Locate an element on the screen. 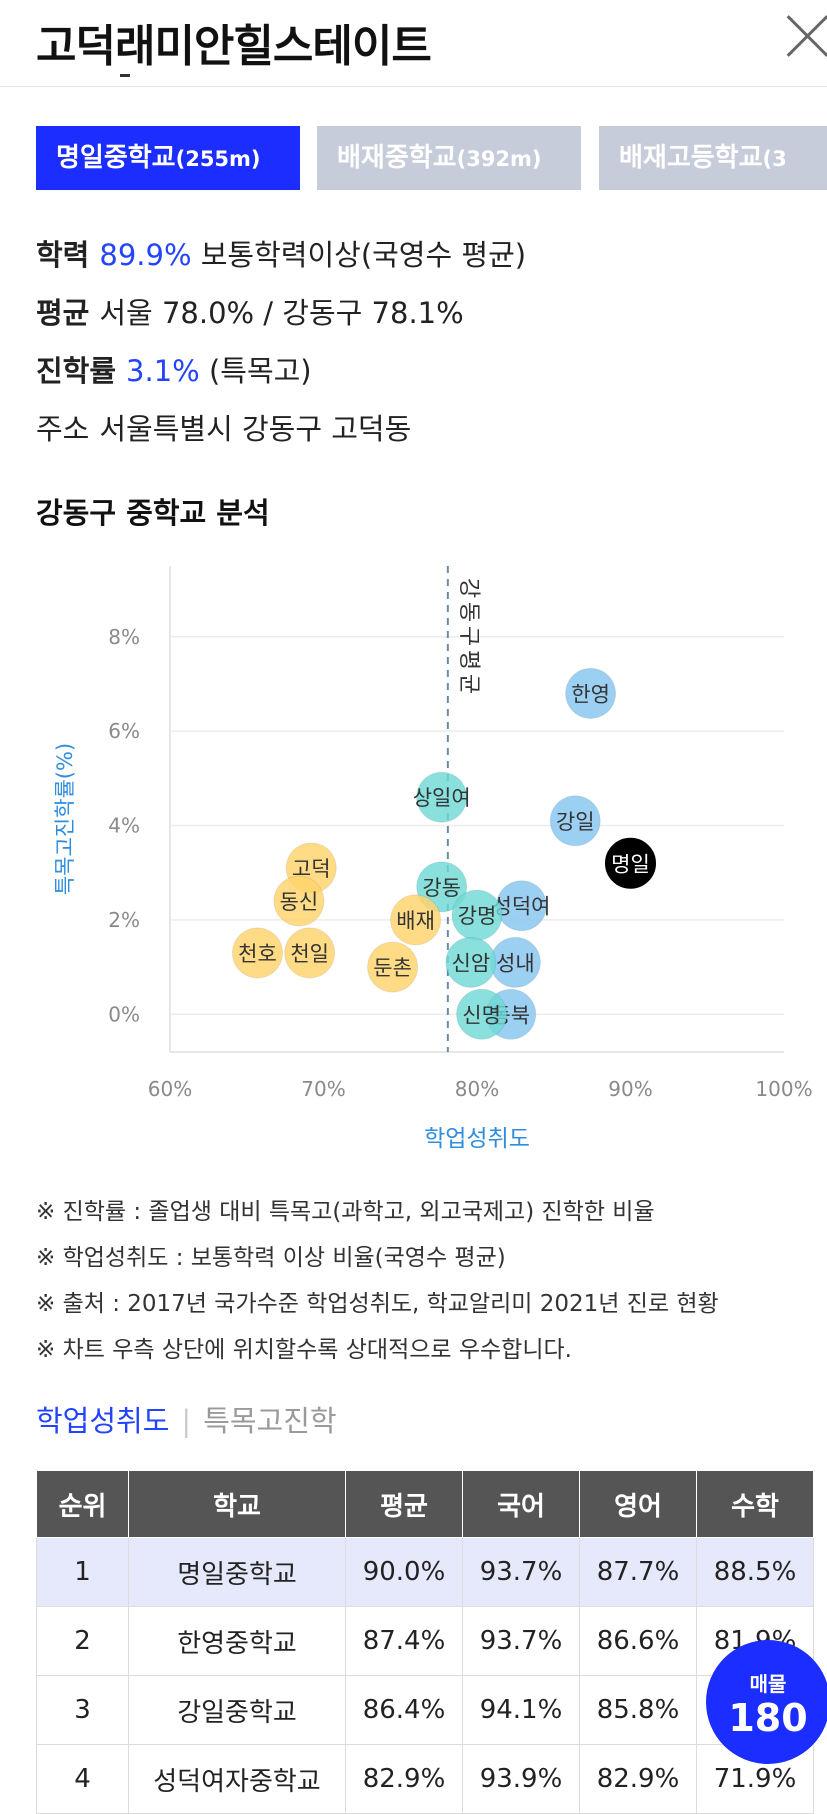 Image resolution: width=827 pixels, height=1814 pixels. cell-english: 86.6% is located at coordinates (638, 1641).